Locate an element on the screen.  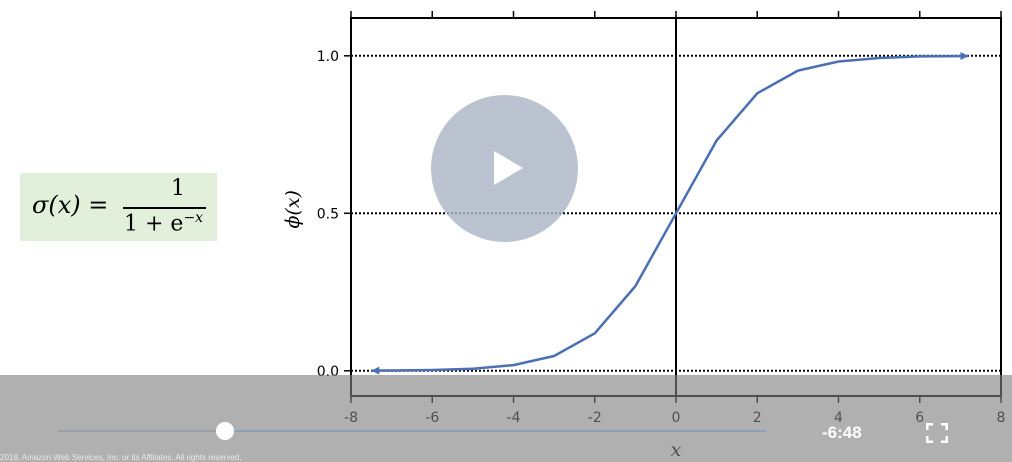
scrubber-handle is located at coordinates (225, 431).